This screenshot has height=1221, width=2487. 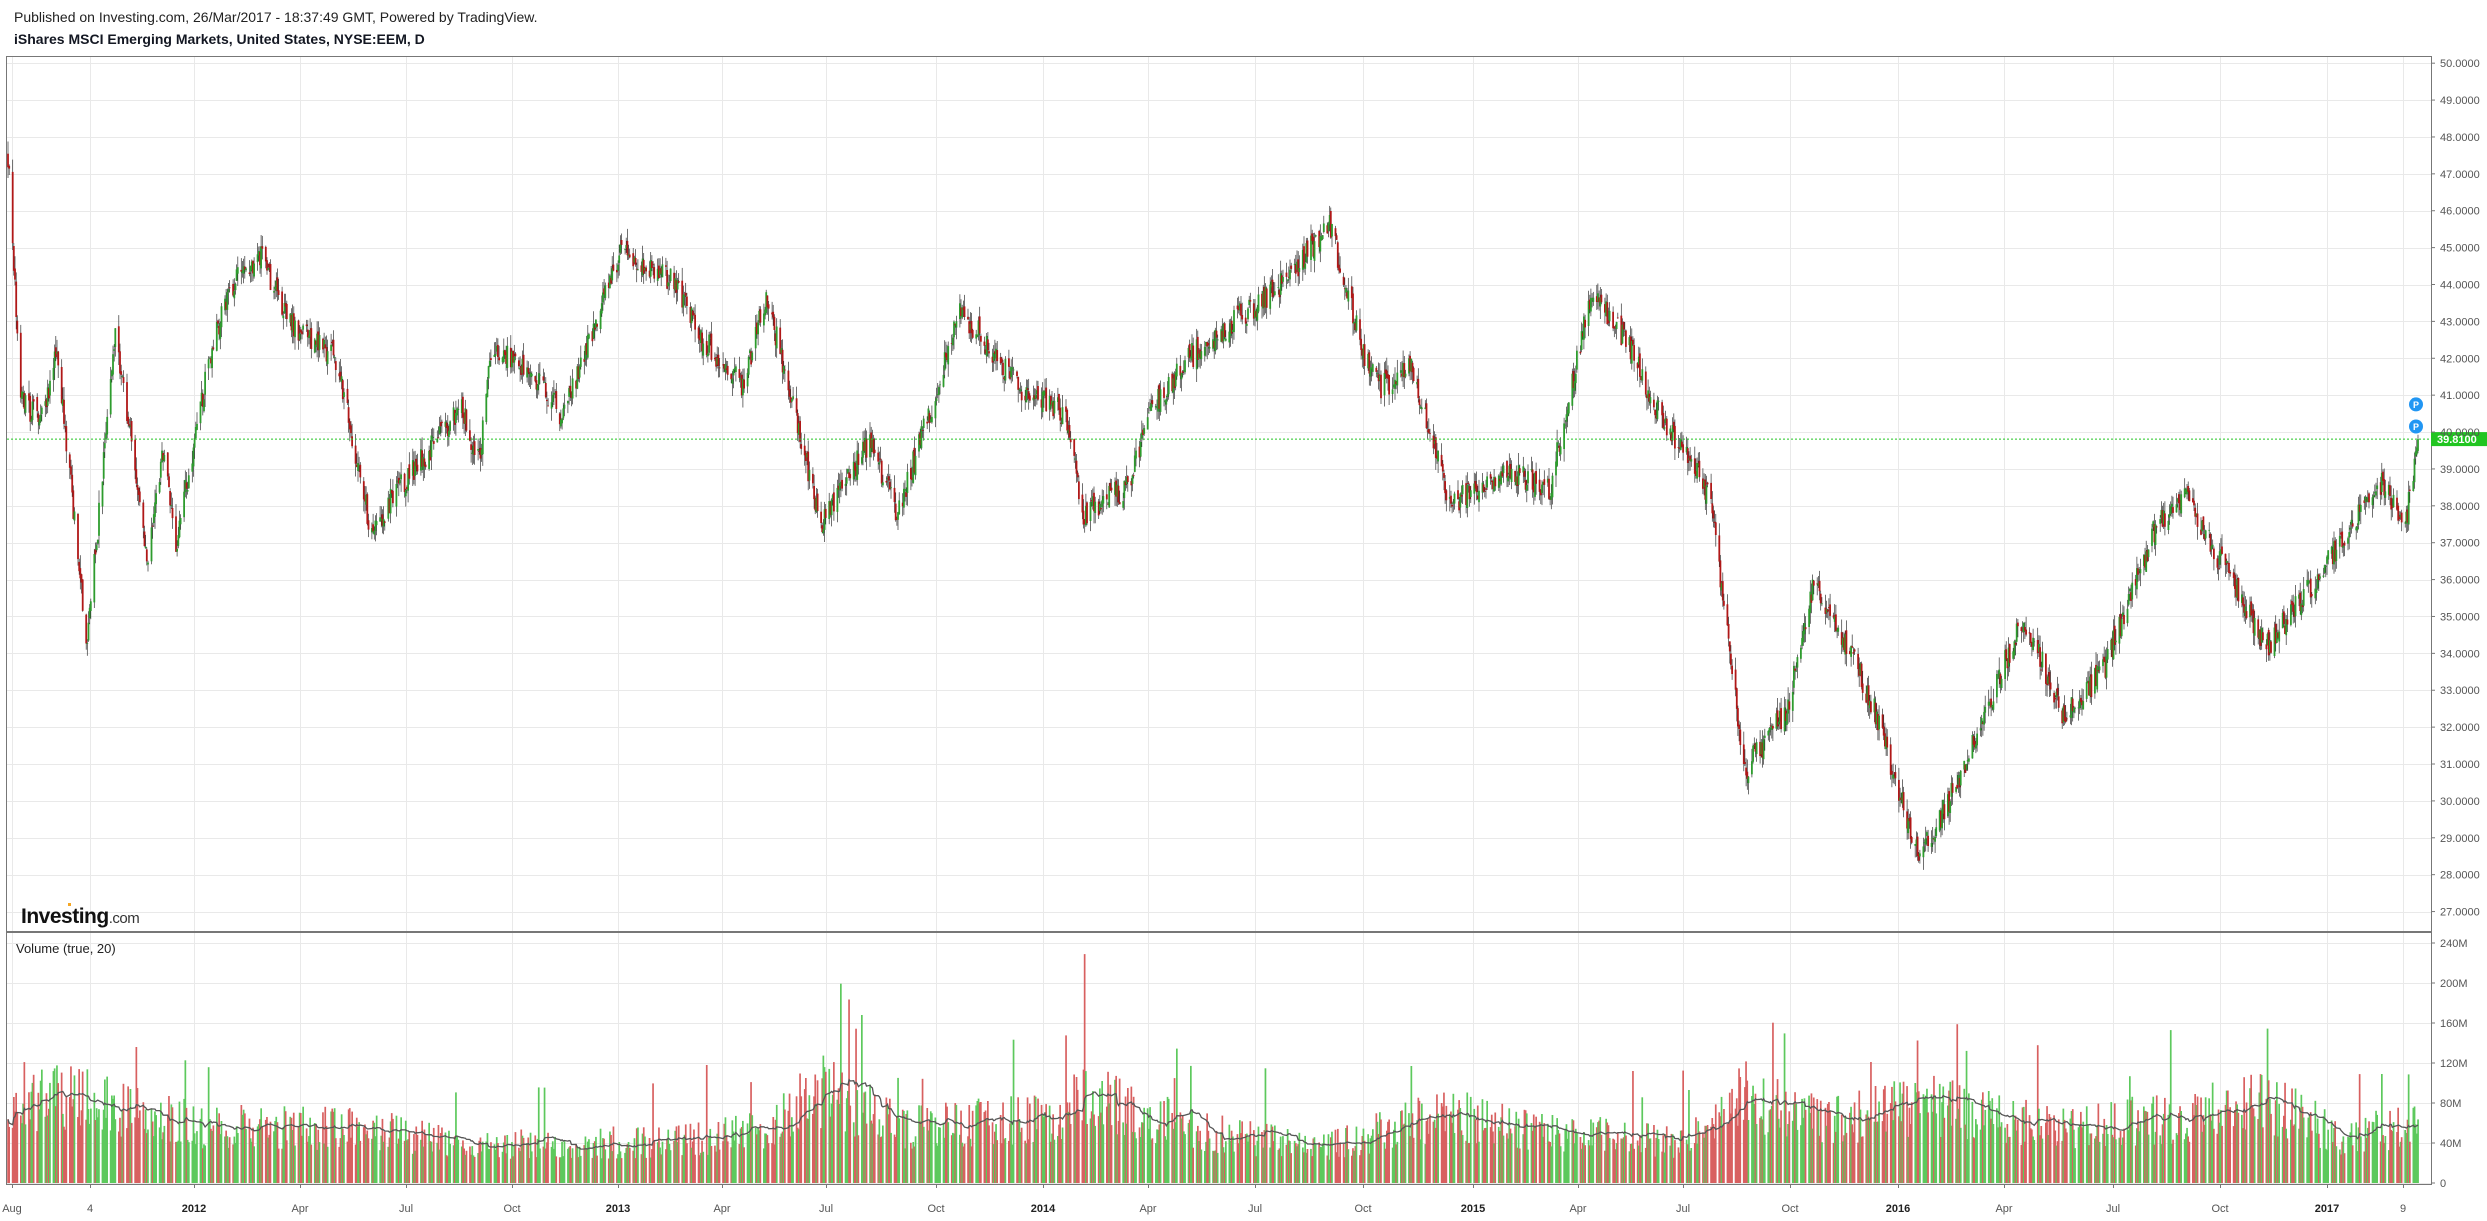 What do you see at coordinates (2416, 415) in the screenshot?
I see `event-markers: PP` at bounding box center [2416, 415].